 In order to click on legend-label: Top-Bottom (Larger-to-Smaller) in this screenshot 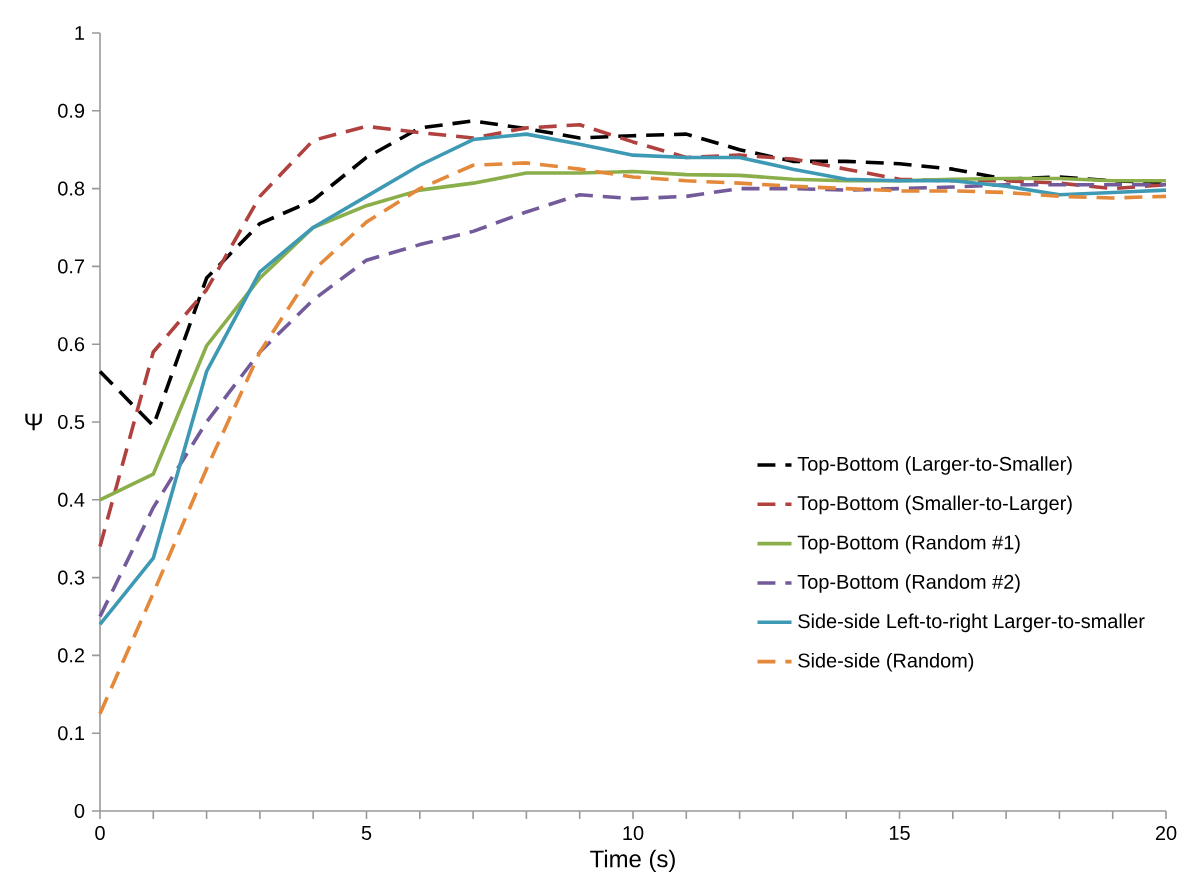, I will do `click(934, 465)`.